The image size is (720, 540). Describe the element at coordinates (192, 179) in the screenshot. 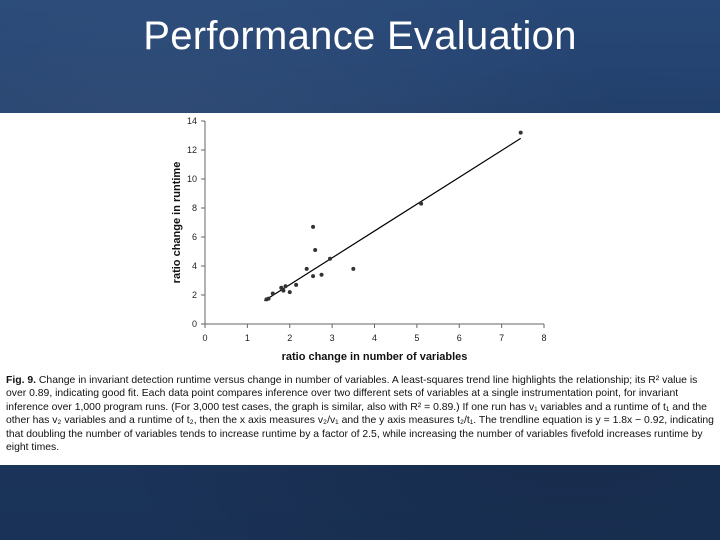

I see `y-tick-label: 10` at that location.